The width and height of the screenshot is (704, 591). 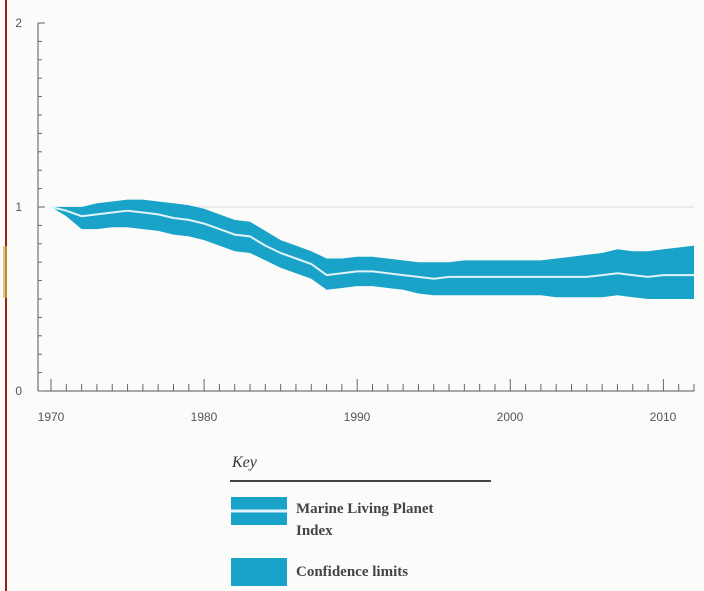 I want to click on index-line, so click(x=372, y=243).